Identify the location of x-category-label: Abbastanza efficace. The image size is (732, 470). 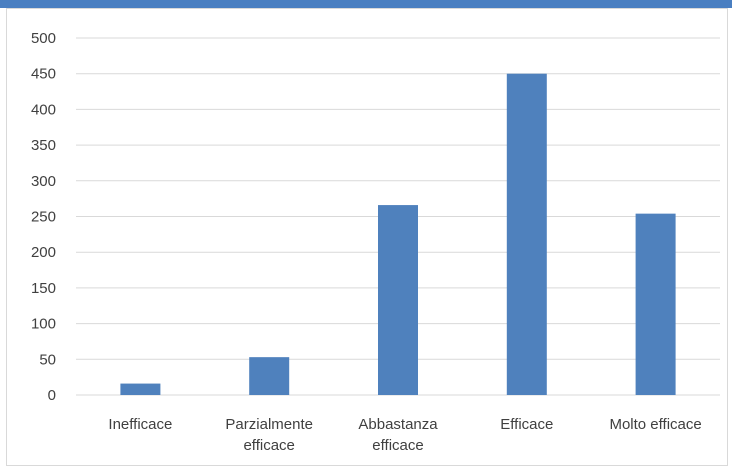
(398, 435).